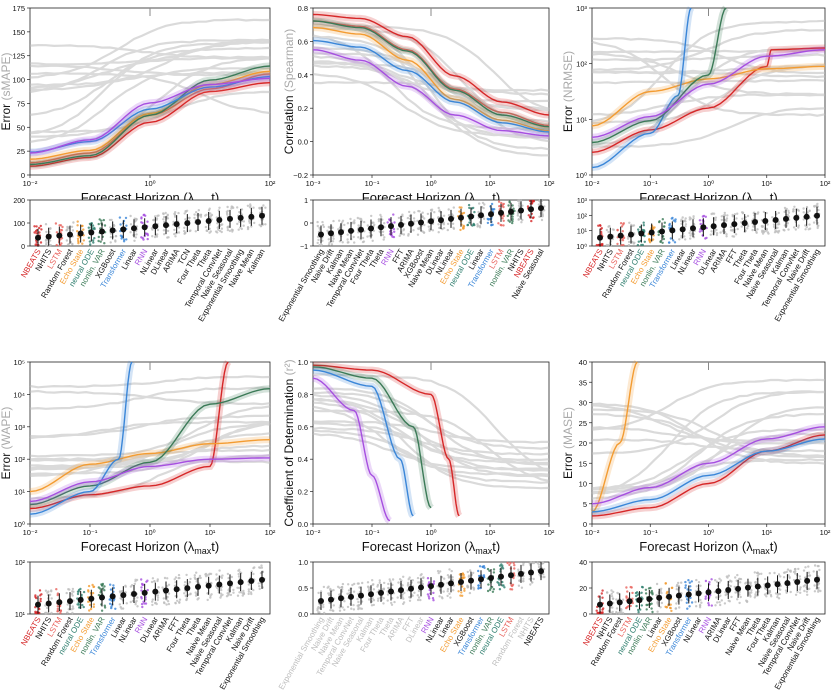 The width and height of the screenshot is (831, 696). Describe the element at coordinates (592, 183) in the screenshot. I see `x-tick-label: 10⁻²` at that location.